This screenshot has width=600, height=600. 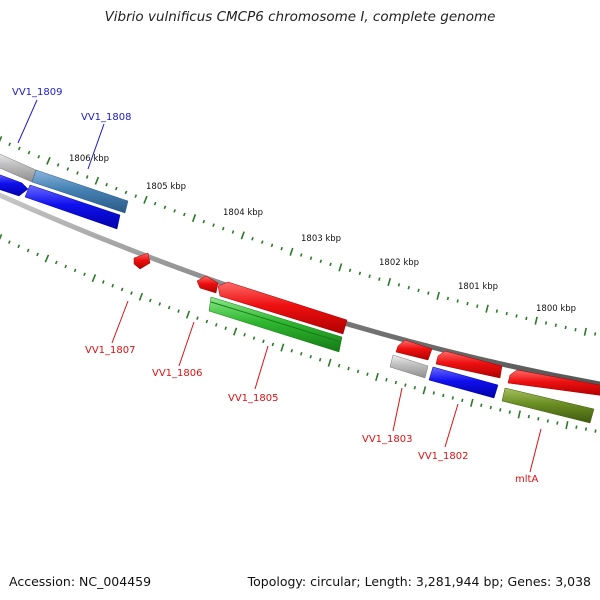 What do you see at coordinates (443, 456) in the screenshot?
I see `gene-label-VV1_1802: VV1_1802` at bounding box center [443, 456].